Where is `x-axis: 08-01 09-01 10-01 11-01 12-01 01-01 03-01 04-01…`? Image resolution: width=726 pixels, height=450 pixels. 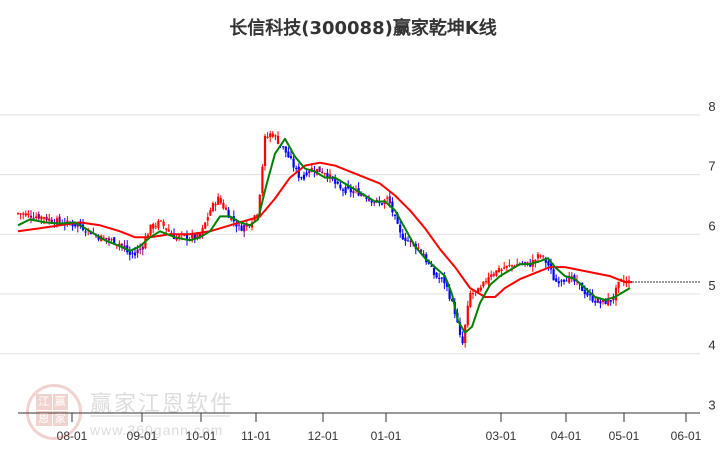 x-axis: 08-01 09-01 10-01 11-01 12-01 01-01 03-01 04-01… is located at coordinates (360, 427).